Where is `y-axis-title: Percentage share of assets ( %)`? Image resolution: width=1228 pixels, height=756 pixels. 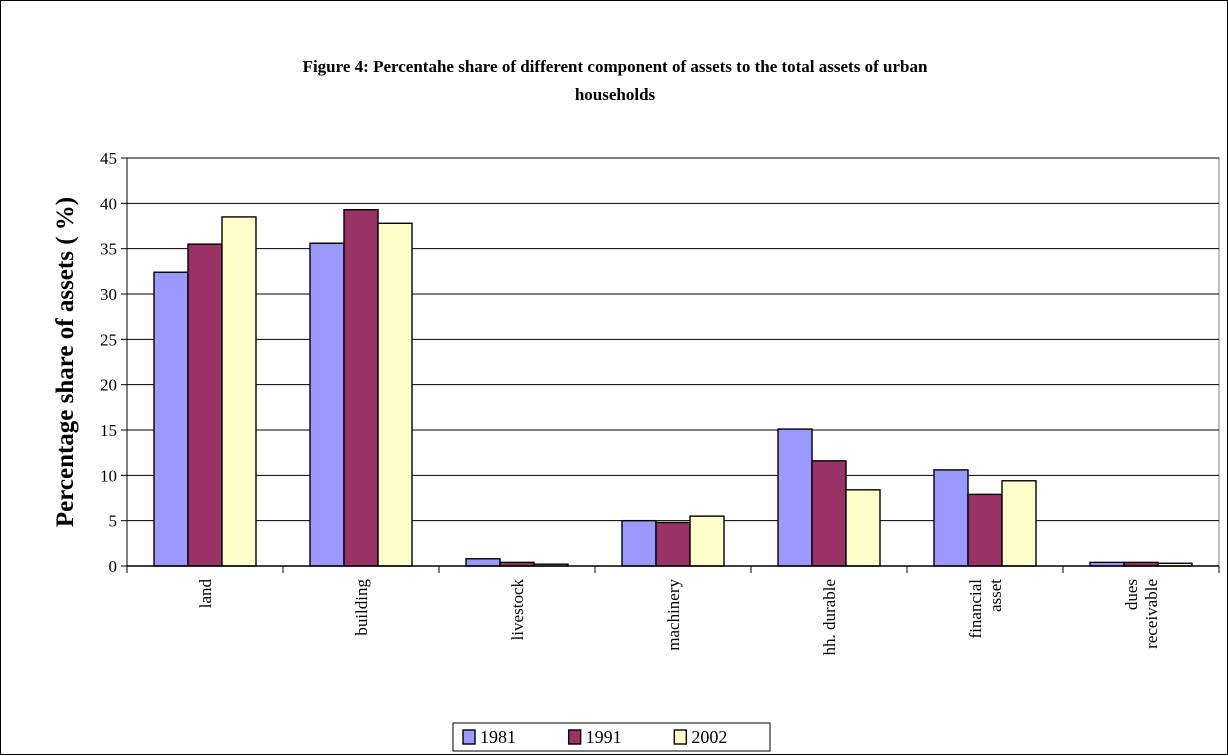 y-axis-title: Percentage share of assets ( %) is located at coordinates (65, 362).